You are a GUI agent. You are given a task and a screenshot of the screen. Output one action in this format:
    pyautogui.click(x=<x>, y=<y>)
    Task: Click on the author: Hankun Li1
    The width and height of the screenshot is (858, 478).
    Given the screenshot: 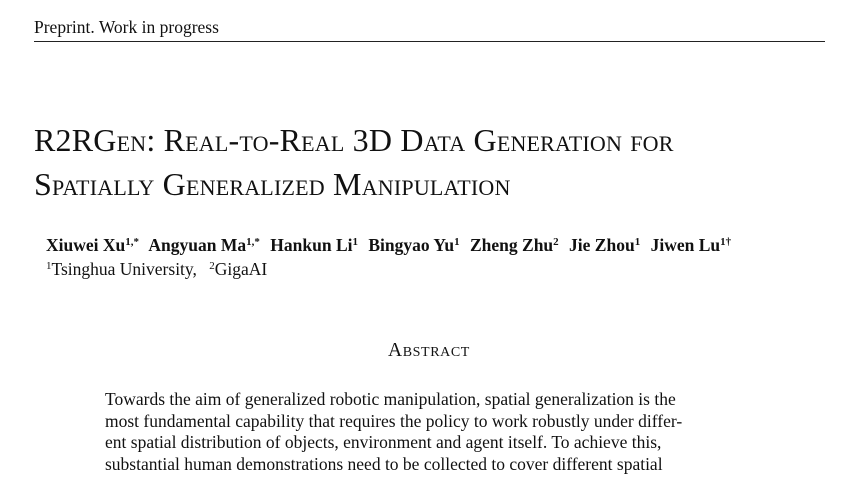 What is the action you would take?
    pyautogui.click(x=314, y=245)
    